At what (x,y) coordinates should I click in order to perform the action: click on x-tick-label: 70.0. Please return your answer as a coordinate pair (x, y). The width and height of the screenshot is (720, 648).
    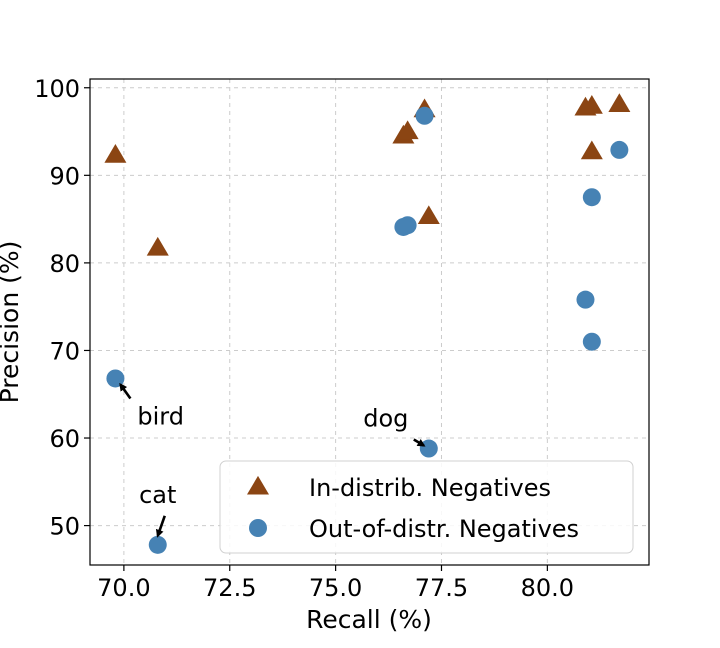
    Looking at the image, I should click on (123, 588).